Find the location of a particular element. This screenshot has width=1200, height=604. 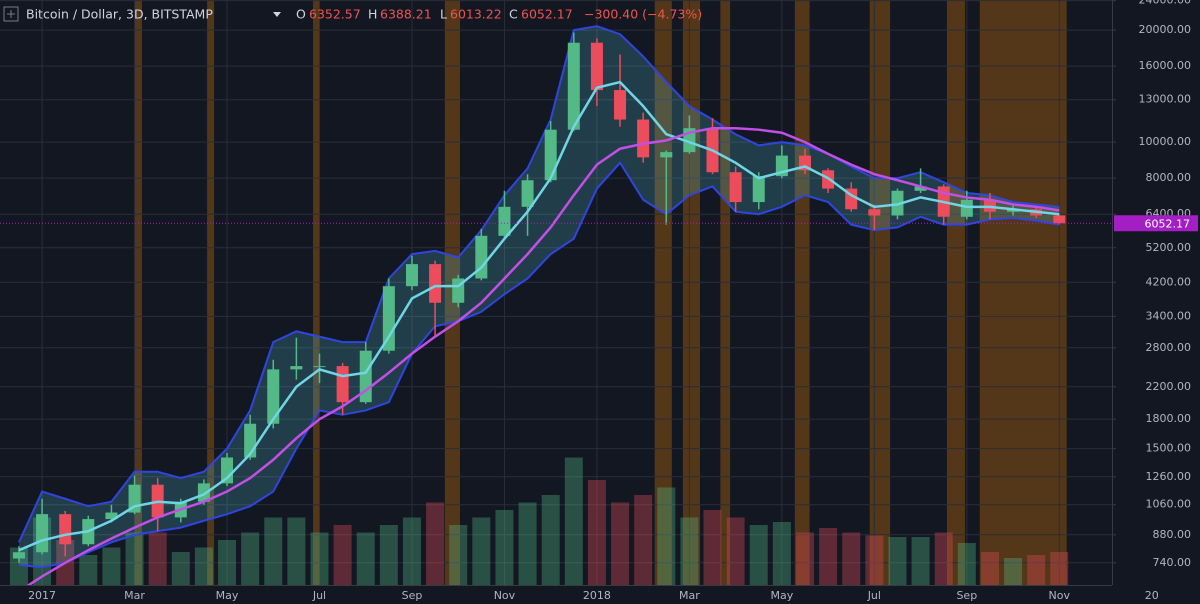

last-price-label: 6052.17 is located at coordinates (1168, 223).